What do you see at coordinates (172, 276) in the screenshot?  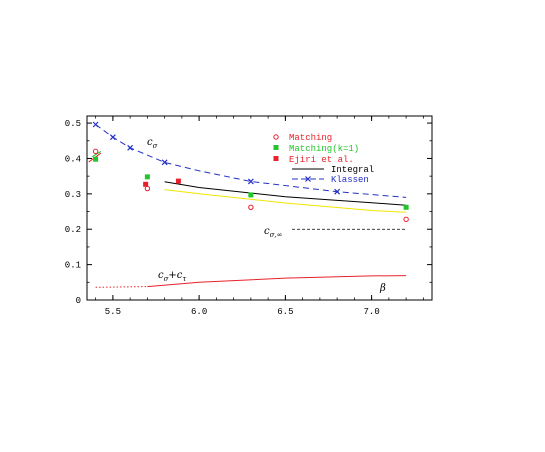 I see `label-c-sigma-plus-c-tau: cσ+cτ` at bounding box center [172, 276].